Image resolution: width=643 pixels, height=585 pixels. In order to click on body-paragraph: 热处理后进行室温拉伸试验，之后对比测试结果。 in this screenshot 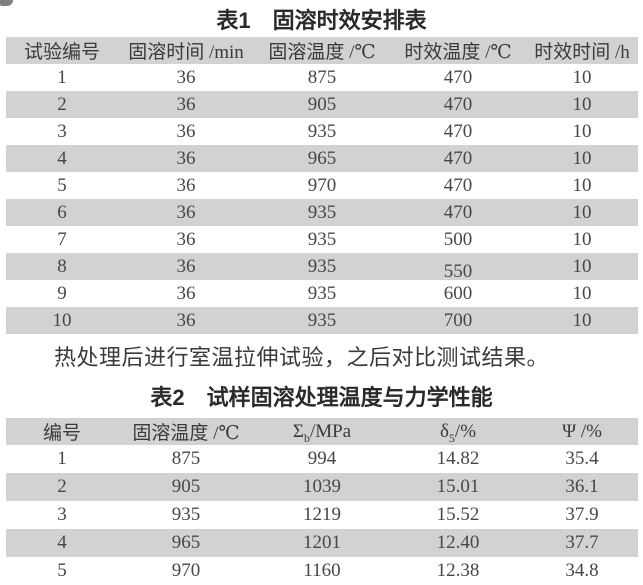, I will do `click(302, 357)`.